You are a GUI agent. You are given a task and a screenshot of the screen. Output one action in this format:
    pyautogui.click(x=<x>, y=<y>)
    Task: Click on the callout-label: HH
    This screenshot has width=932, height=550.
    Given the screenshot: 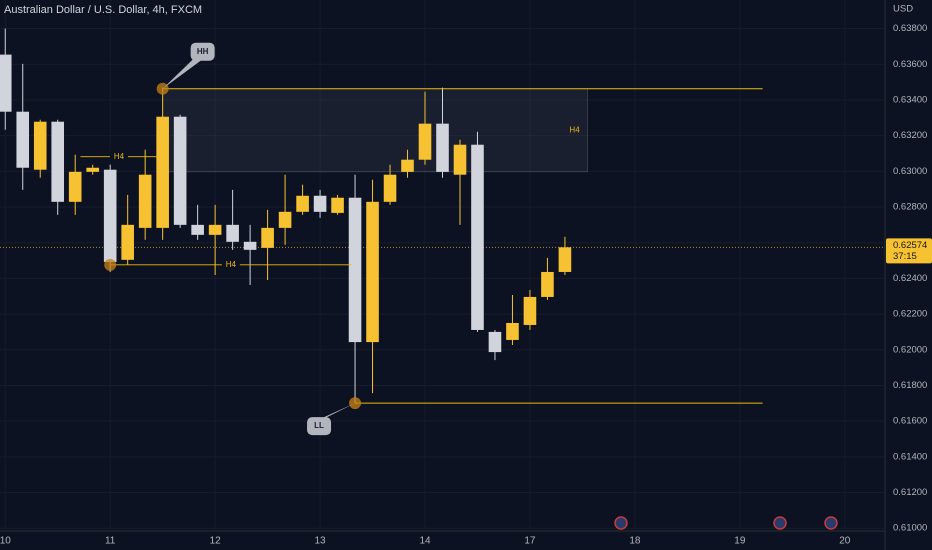 What is the action you would take?
    pyautogui.click(x=203, y=51)
    